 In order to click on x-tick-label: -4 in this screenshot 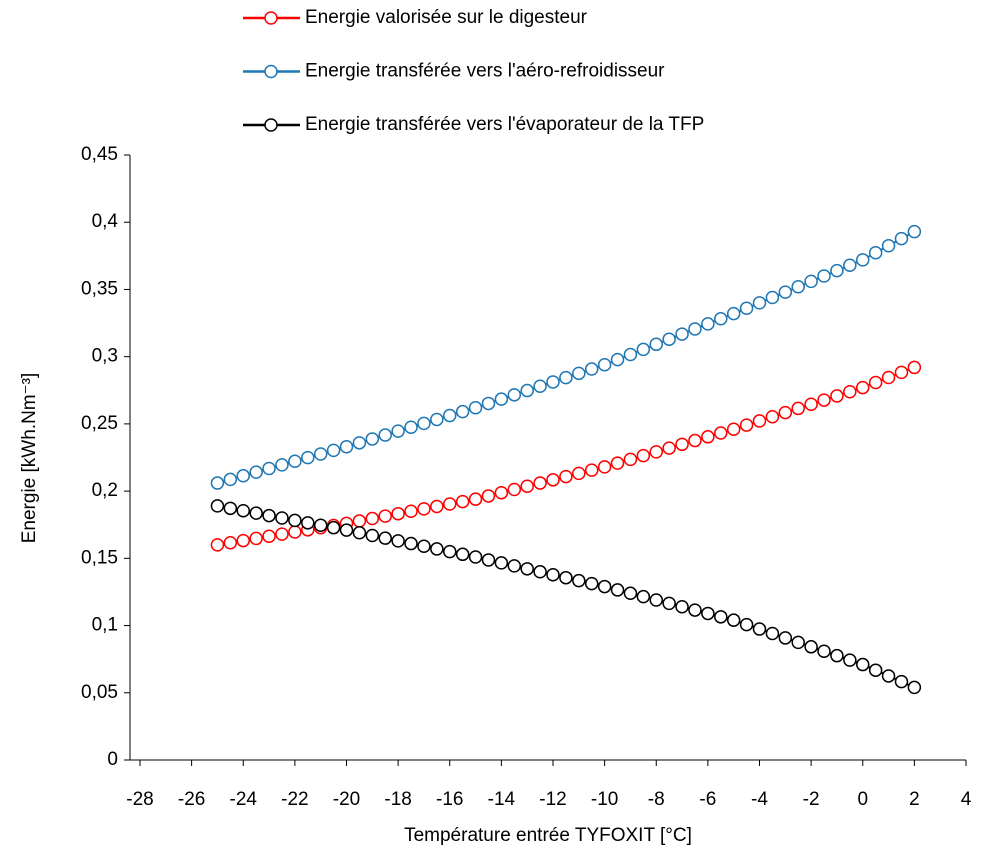, I will do `click(759, 799)`.